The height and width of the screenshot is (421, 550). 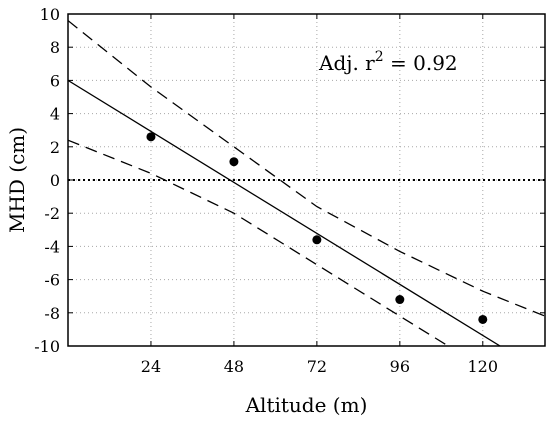 I want to click on y-tick-label: 4, so click(x=55, y=114).